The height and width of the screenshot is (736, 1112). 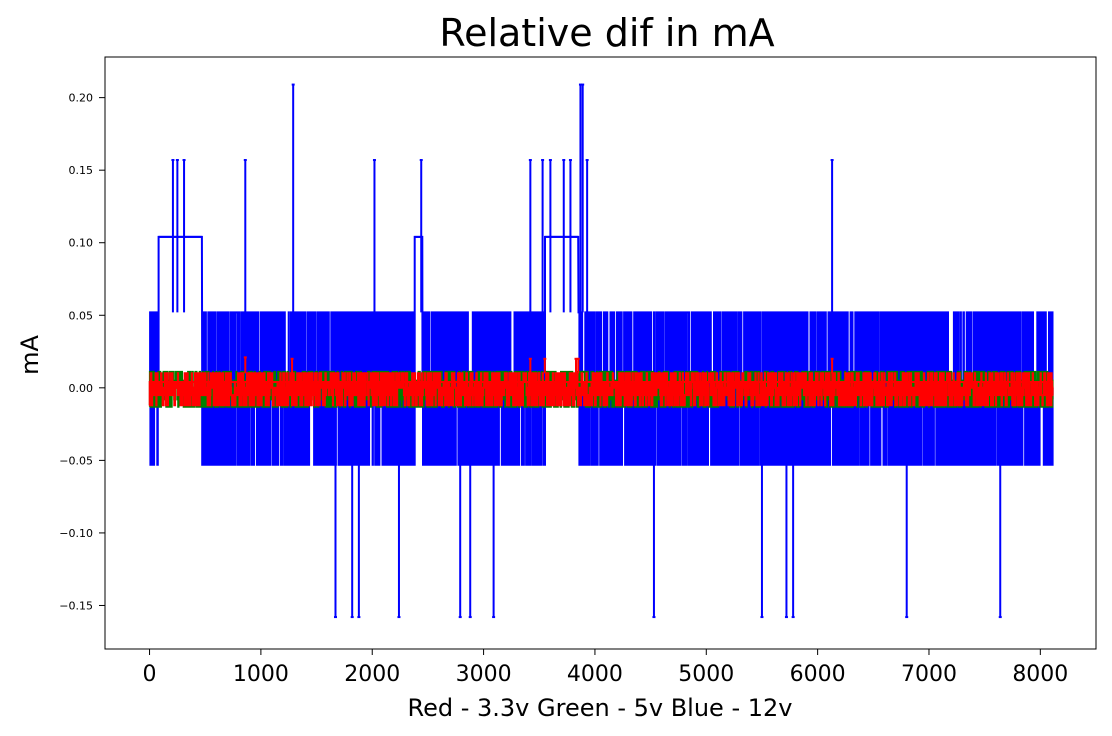 What do you see at coordinates (601, 389) in the screenshot?
I see `series-2-line` at bounding box center [601, 389].